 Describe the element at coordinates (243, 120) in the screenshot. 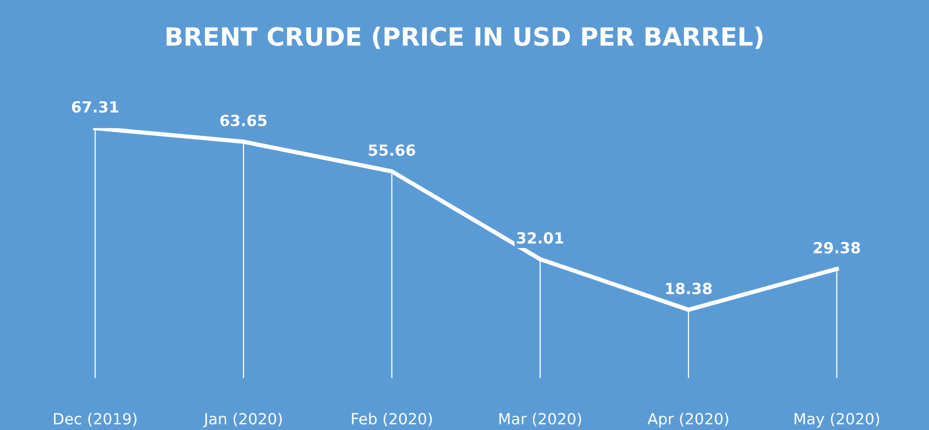

I see `data-label: 63.65` at that location.